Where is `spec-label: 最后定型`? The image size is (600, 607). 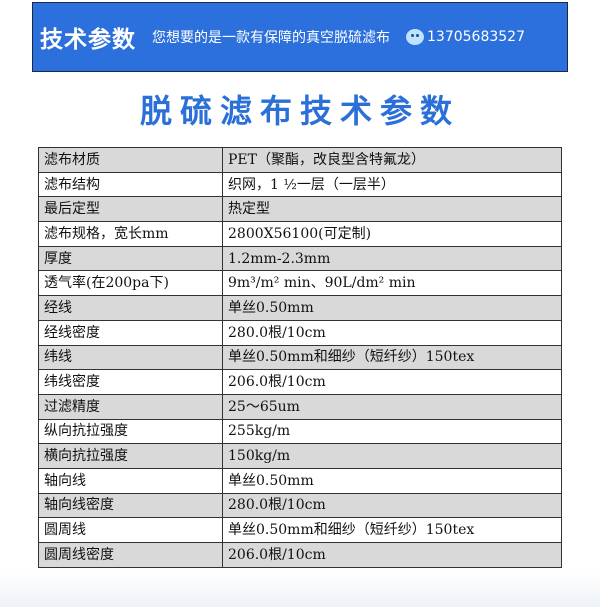
spec-label: 最后定型 is located at coordinates (130, 209).